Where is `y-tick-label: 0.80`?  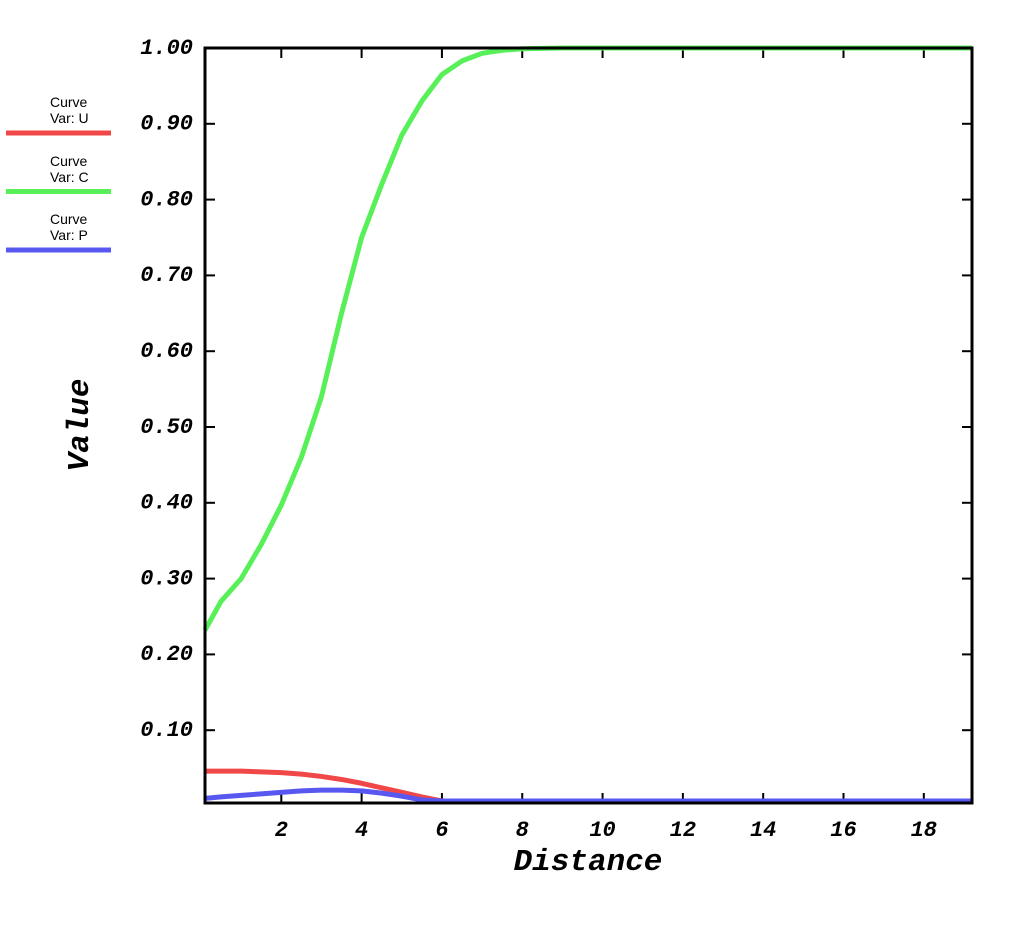 y-tick-label: 0.80 is located at coordinates (166, 199).